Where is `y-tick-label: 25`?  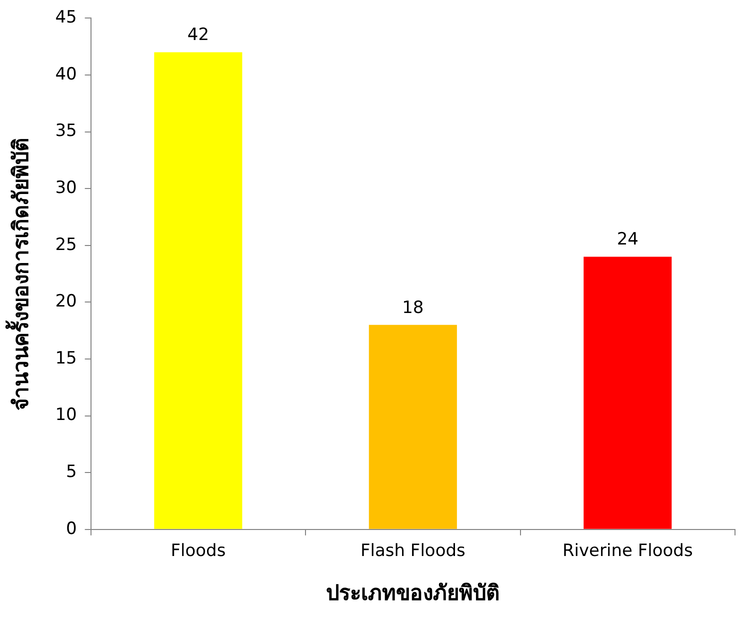 y-tick-label: 25 is located at coordinates (66, 244).